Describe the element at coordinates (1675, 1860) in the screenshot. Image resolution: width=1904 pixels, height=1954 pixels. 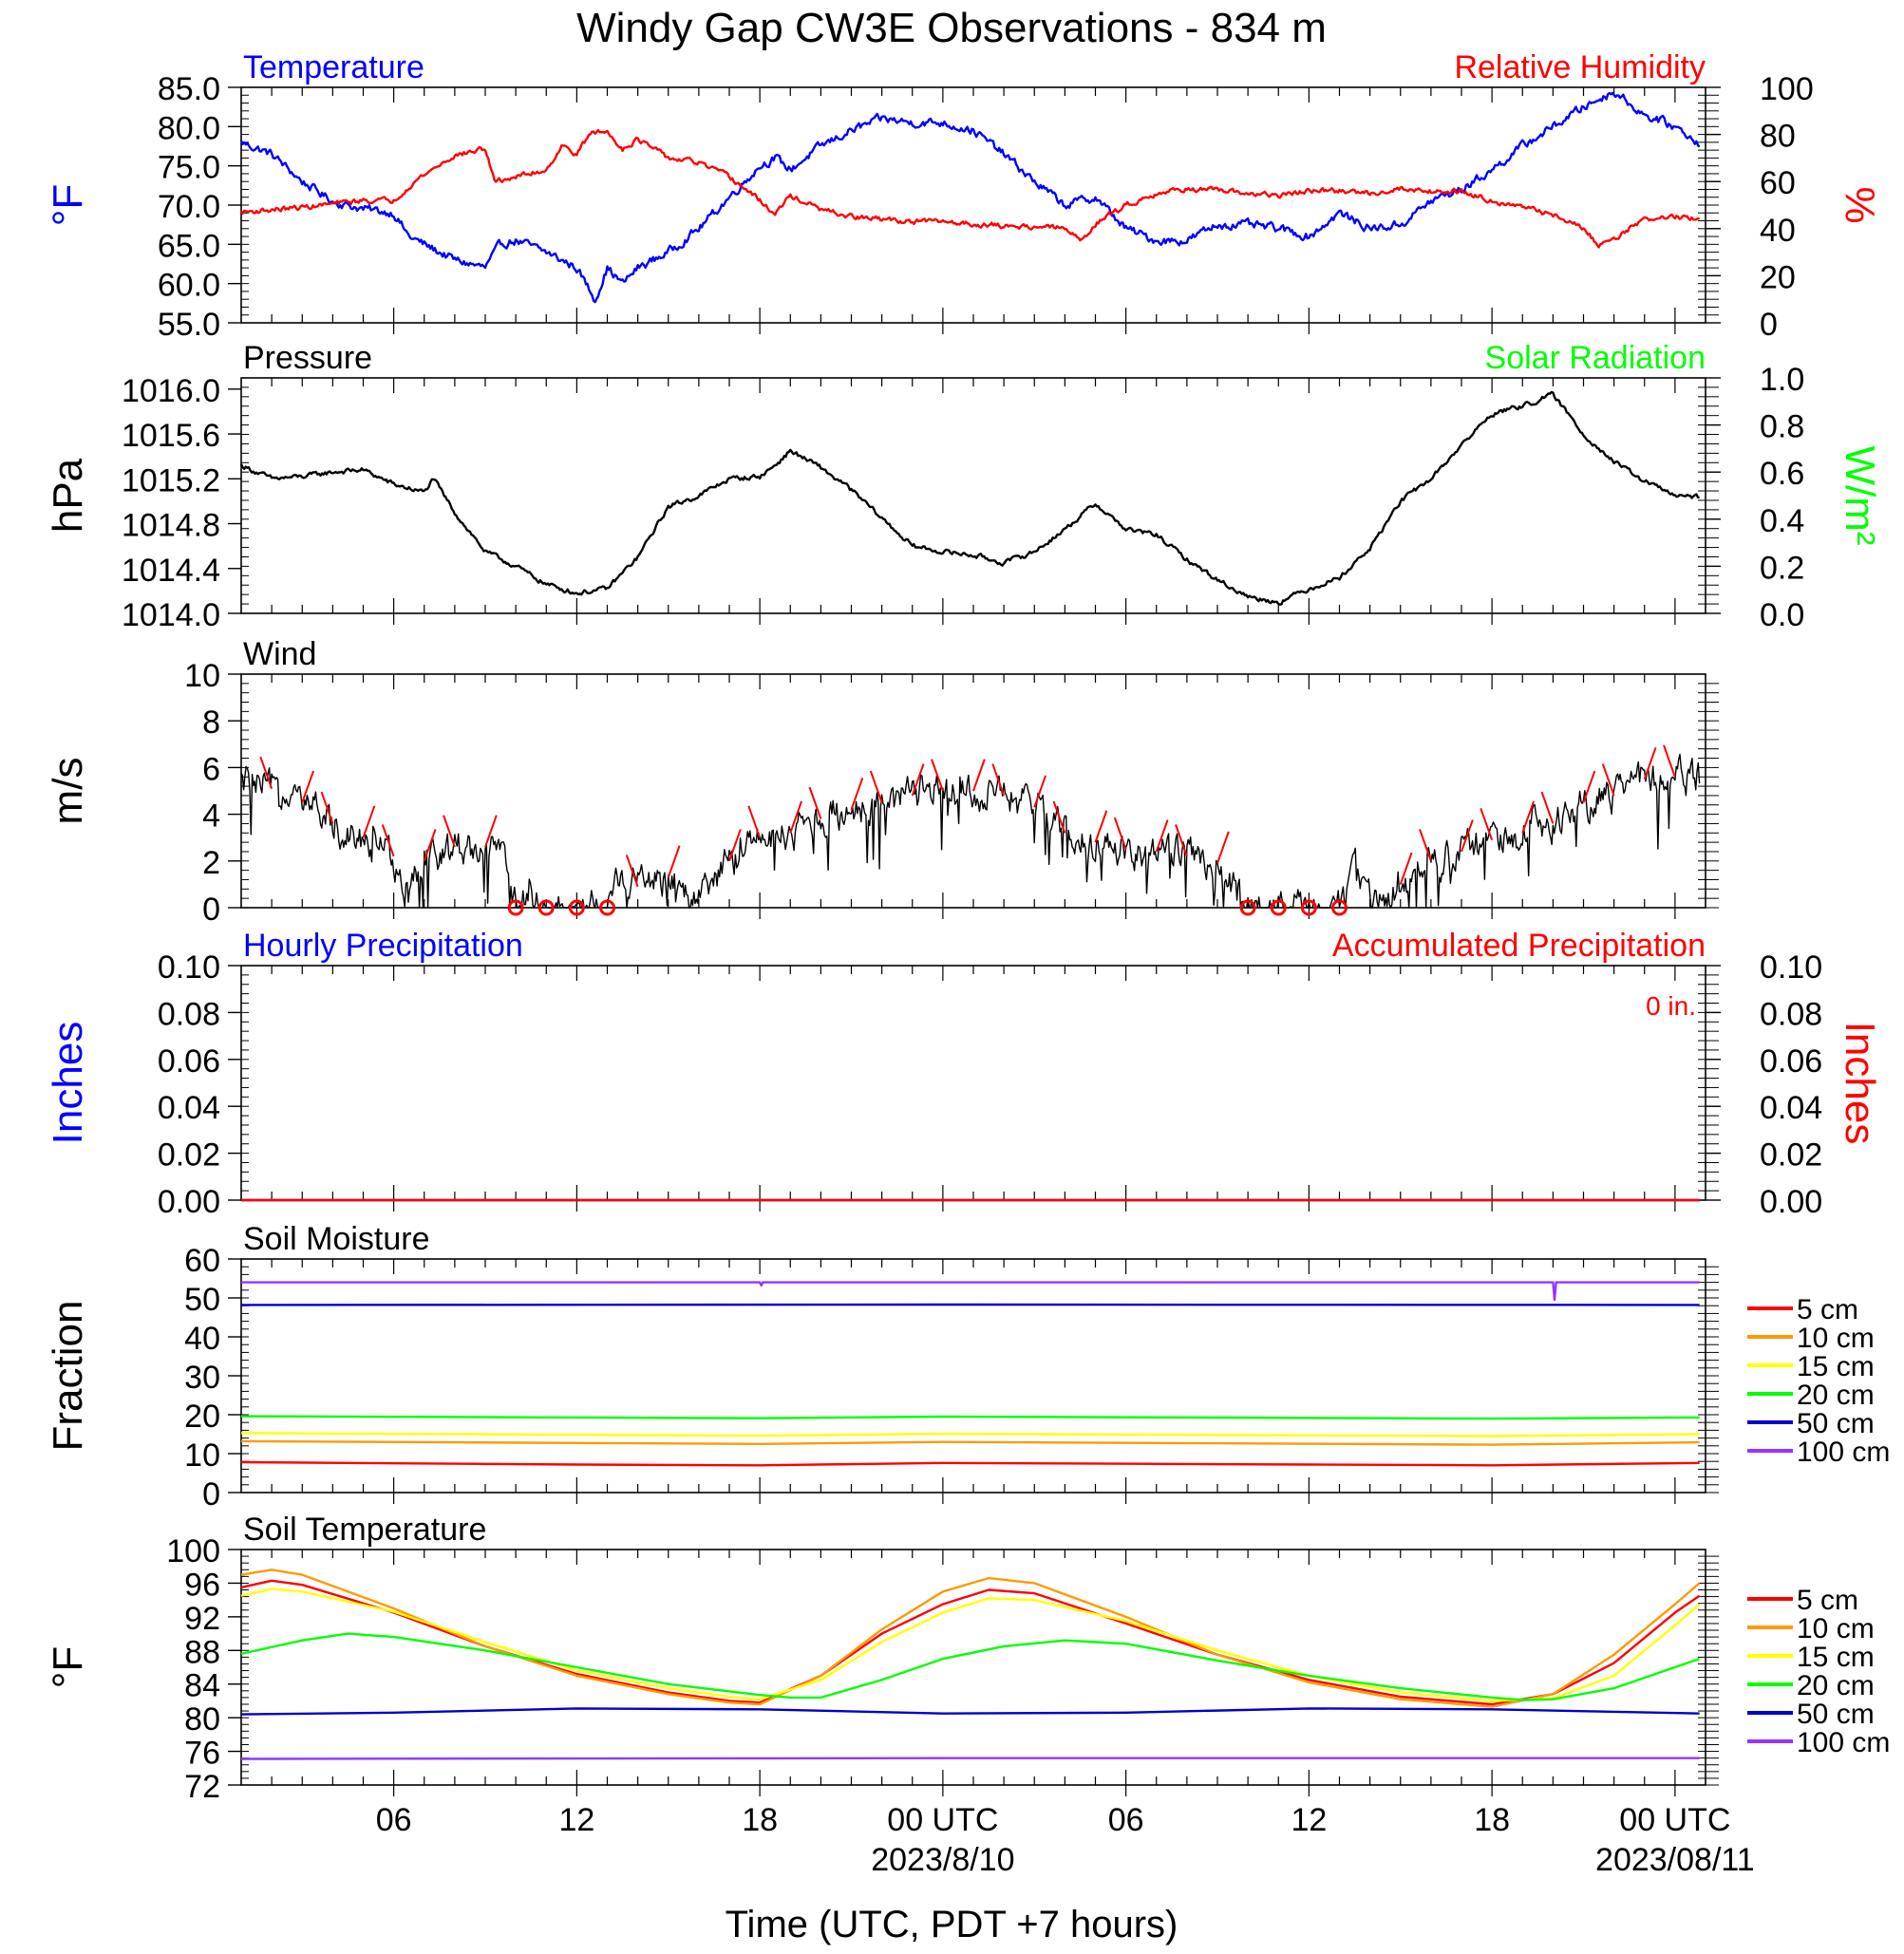
I see `x-tick-date-label: 2023/08/11` at that location.